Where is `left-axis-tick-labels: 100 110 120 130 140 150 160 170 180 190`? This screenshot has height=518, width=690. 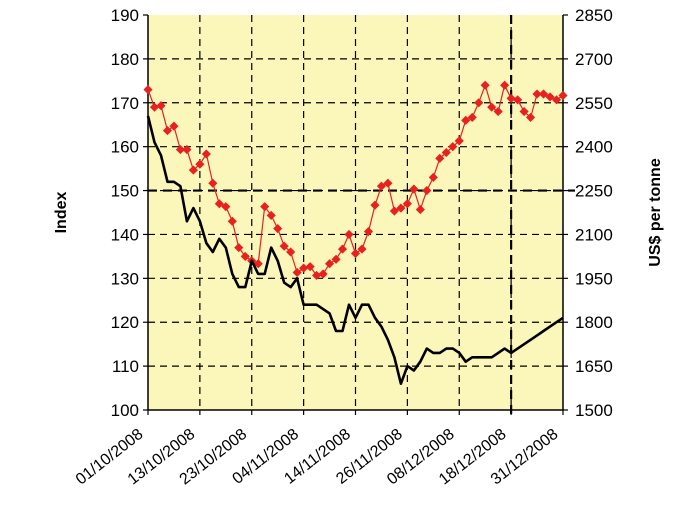 left-axis-tick-labels: 100 110 120 130 140 150 160 170 180 190 is located at coordinates (125, 213).